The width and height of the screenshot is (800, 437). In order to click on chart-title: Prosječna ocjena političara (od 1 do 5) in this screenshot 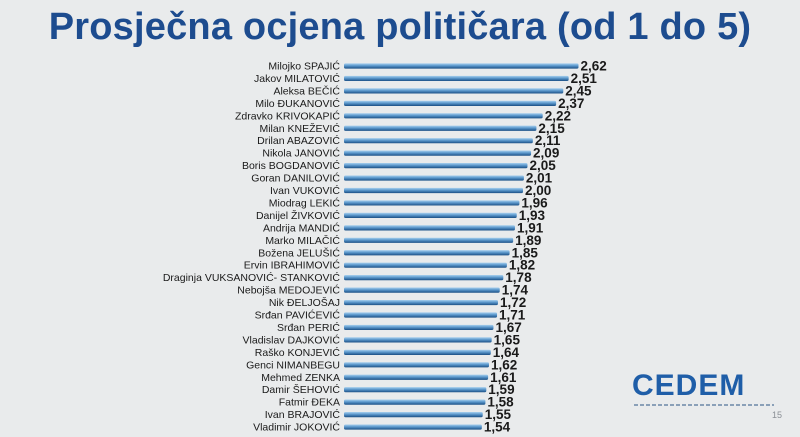, I will do `click(400, 27)`.